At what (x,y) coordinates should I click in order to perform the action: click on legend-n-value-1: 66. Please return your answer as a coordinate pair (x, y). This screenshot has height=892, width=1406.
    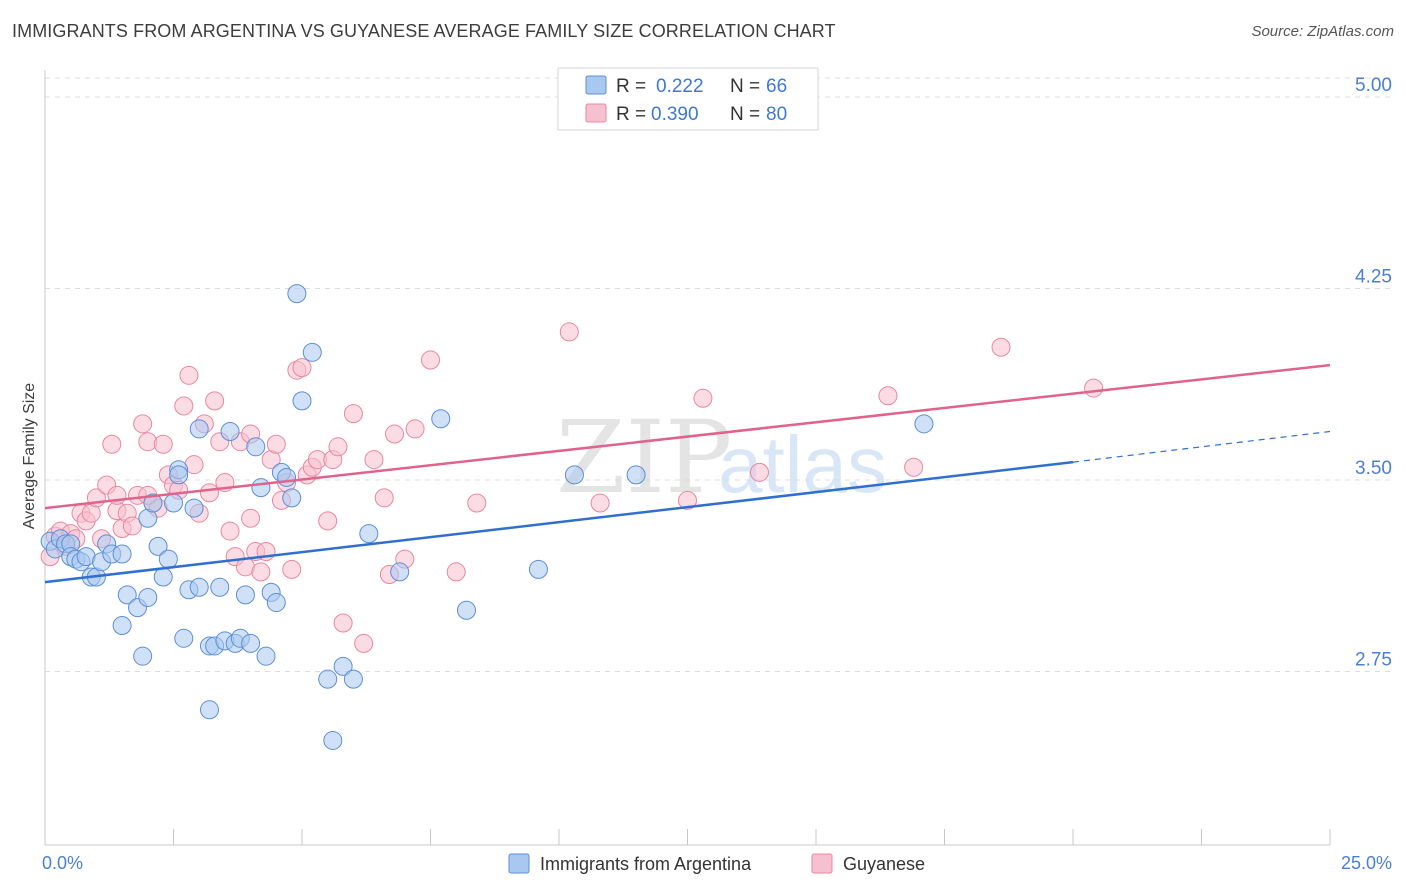
    Looking at the image, I should click on (776, 86).